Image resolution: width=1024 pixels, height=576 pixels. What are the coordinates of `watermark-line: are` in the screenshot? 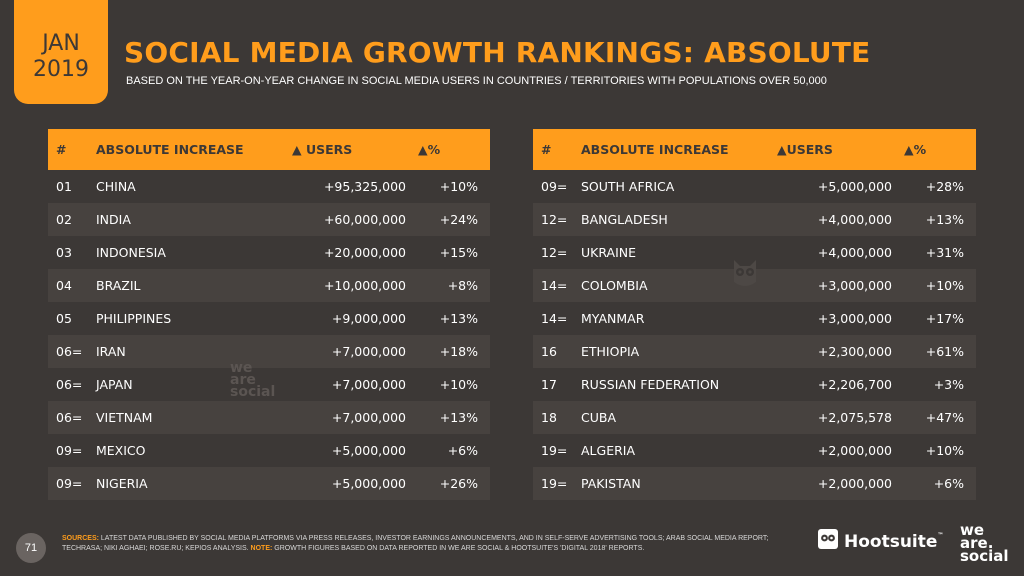 It's located at (243, 380).